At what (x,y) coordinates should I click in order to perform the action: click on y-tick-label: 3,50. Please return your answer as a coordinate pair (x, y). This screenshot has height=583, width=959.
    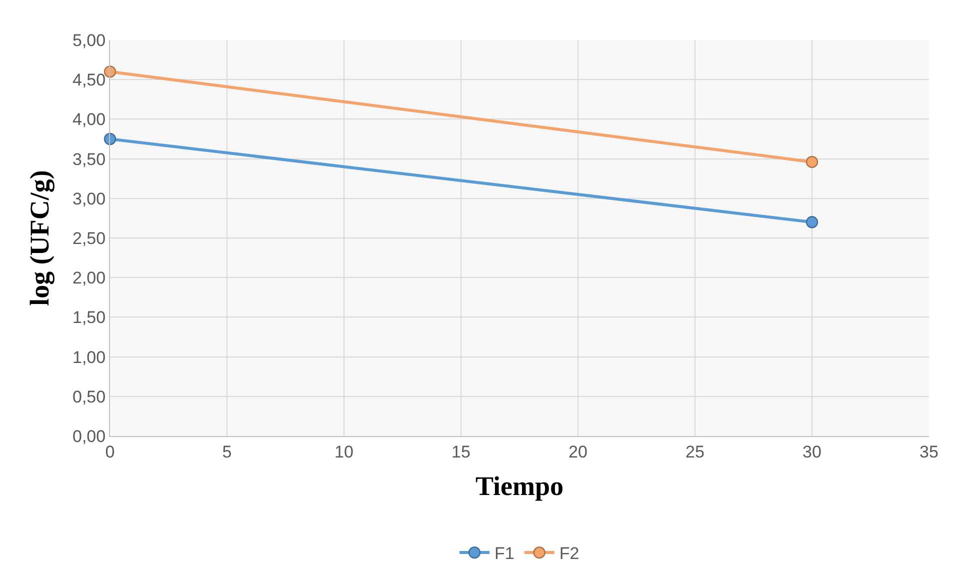
    Looking at the image, I should click on (89, 159).